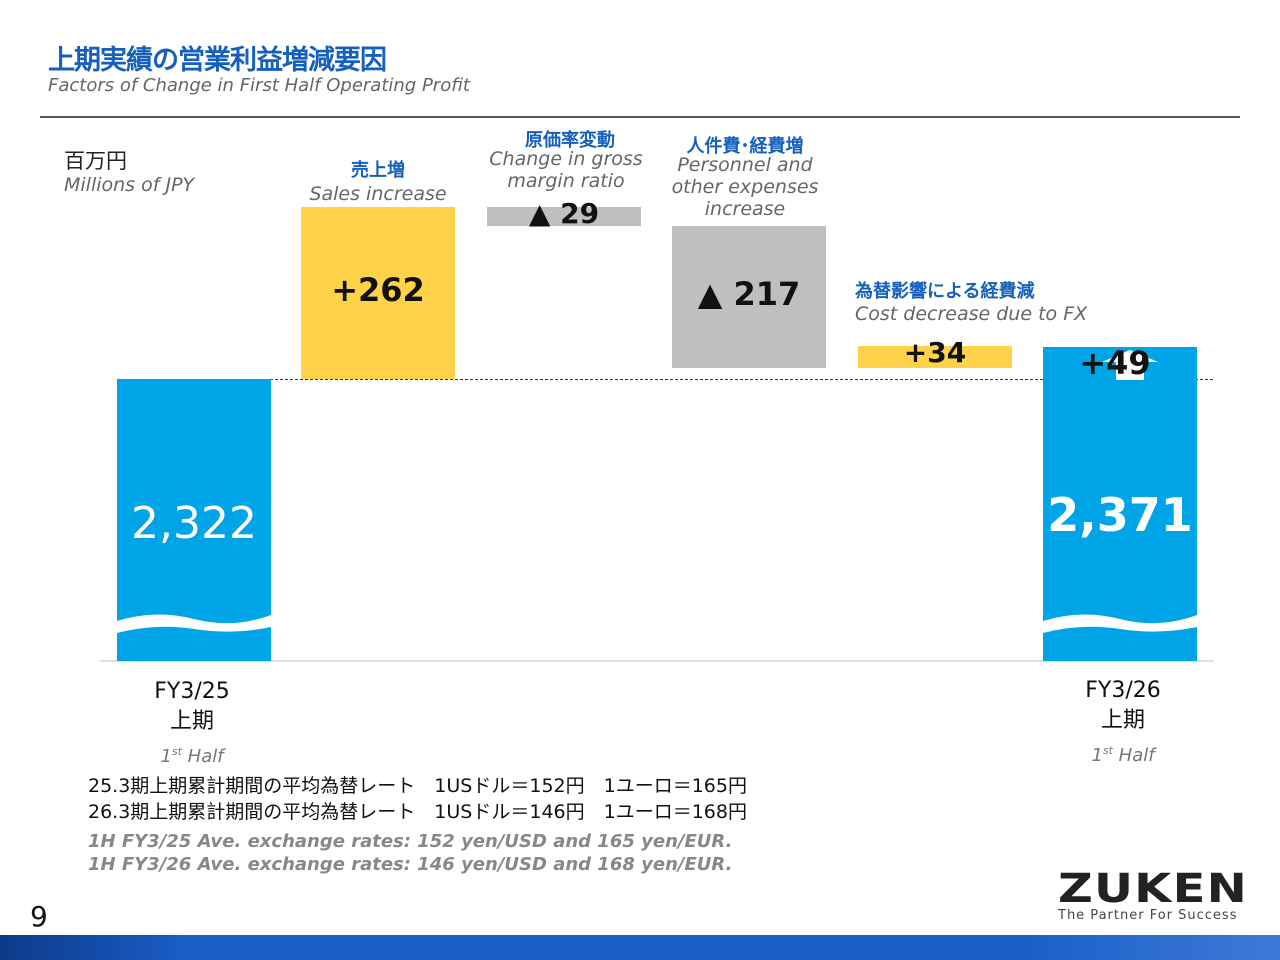 This screenshot has height=960, width=1280. What do you see at coordinates (194, 523) in the screenshot?
I see `value-label: 2,322` at bounding box center [194, 523].